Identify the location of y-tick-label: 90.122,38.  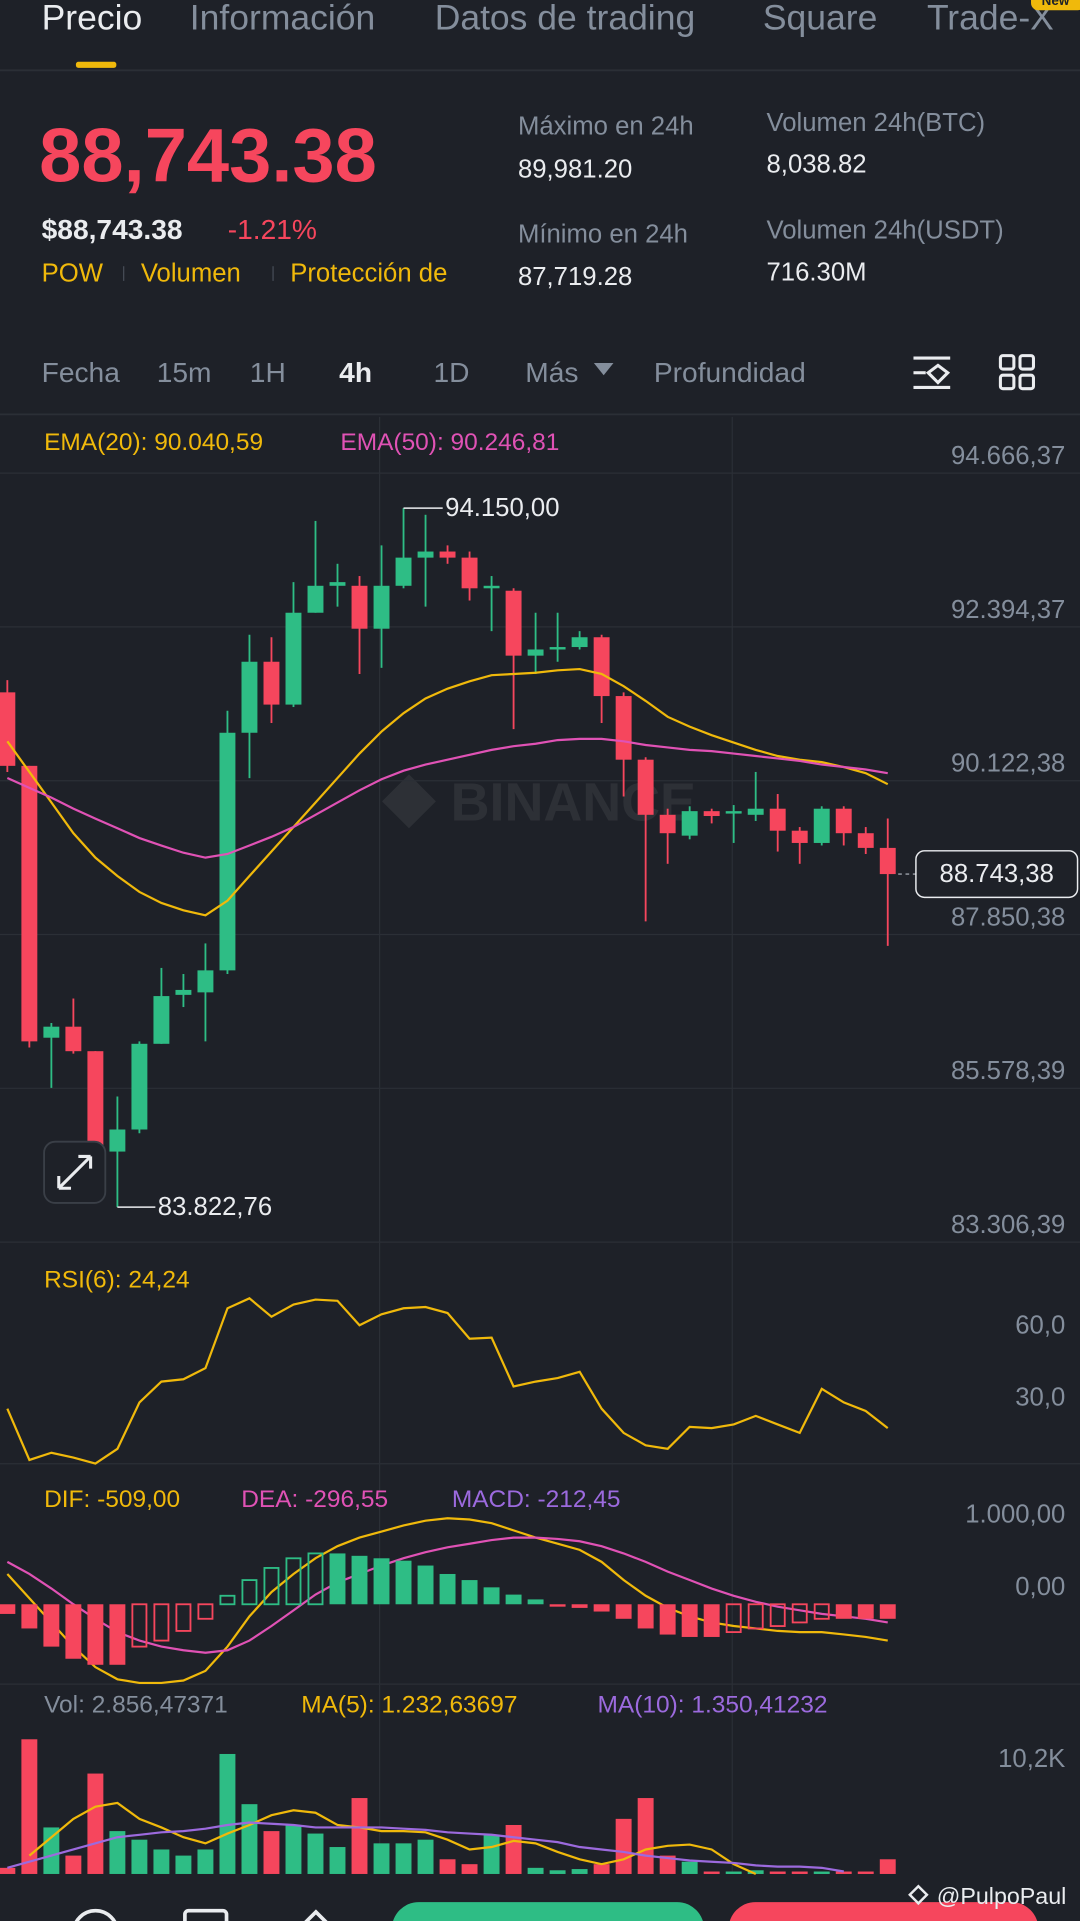
(1008, 764).